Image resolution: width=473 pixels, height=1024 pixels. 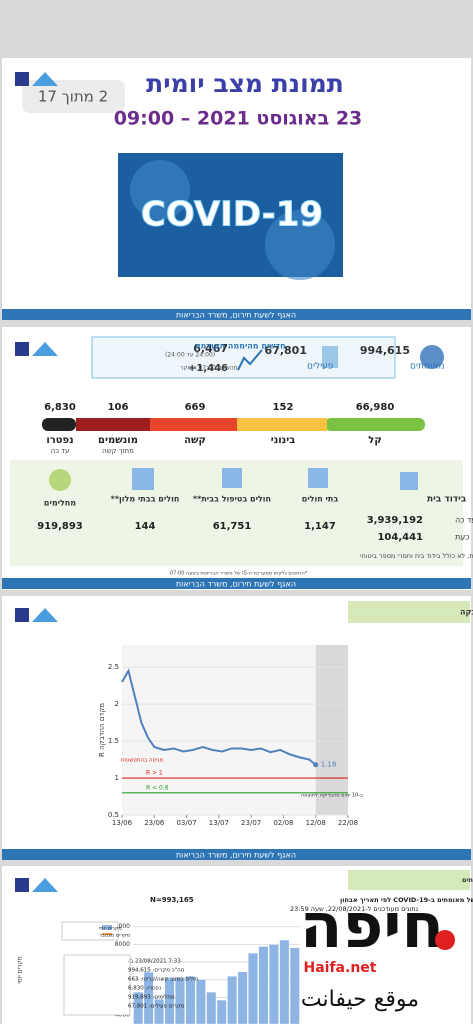 What do you see at coordinates (464, 520) in the screenshot?
I see `stat-sublabel: עד כה` at bounding box center [464, 520].